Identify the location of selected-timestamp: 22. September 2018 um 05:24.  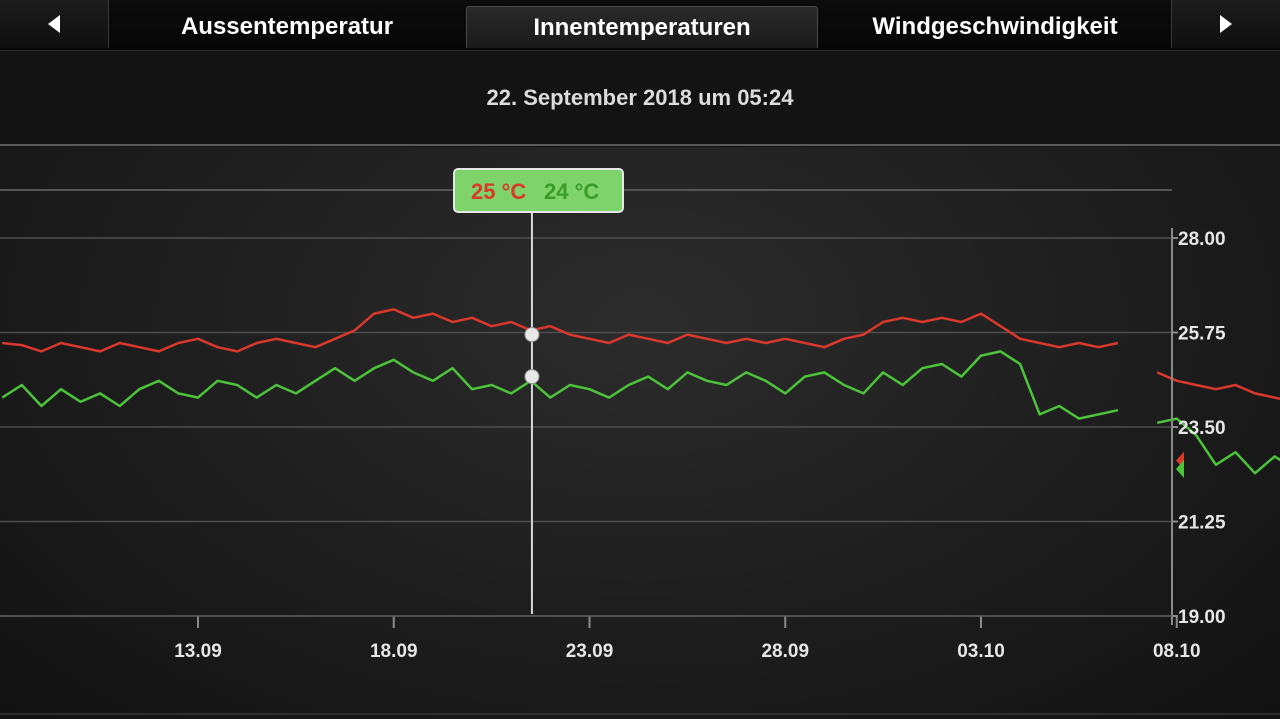
(640, 97).